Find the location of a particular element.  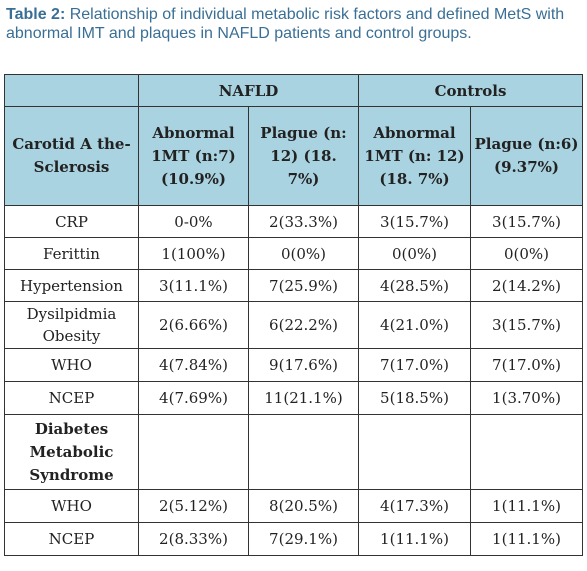

table-row: CRP 0-0% 2(33.3%) 3(15.7%) 3(15.7%) is located at coordinates (293, 221).